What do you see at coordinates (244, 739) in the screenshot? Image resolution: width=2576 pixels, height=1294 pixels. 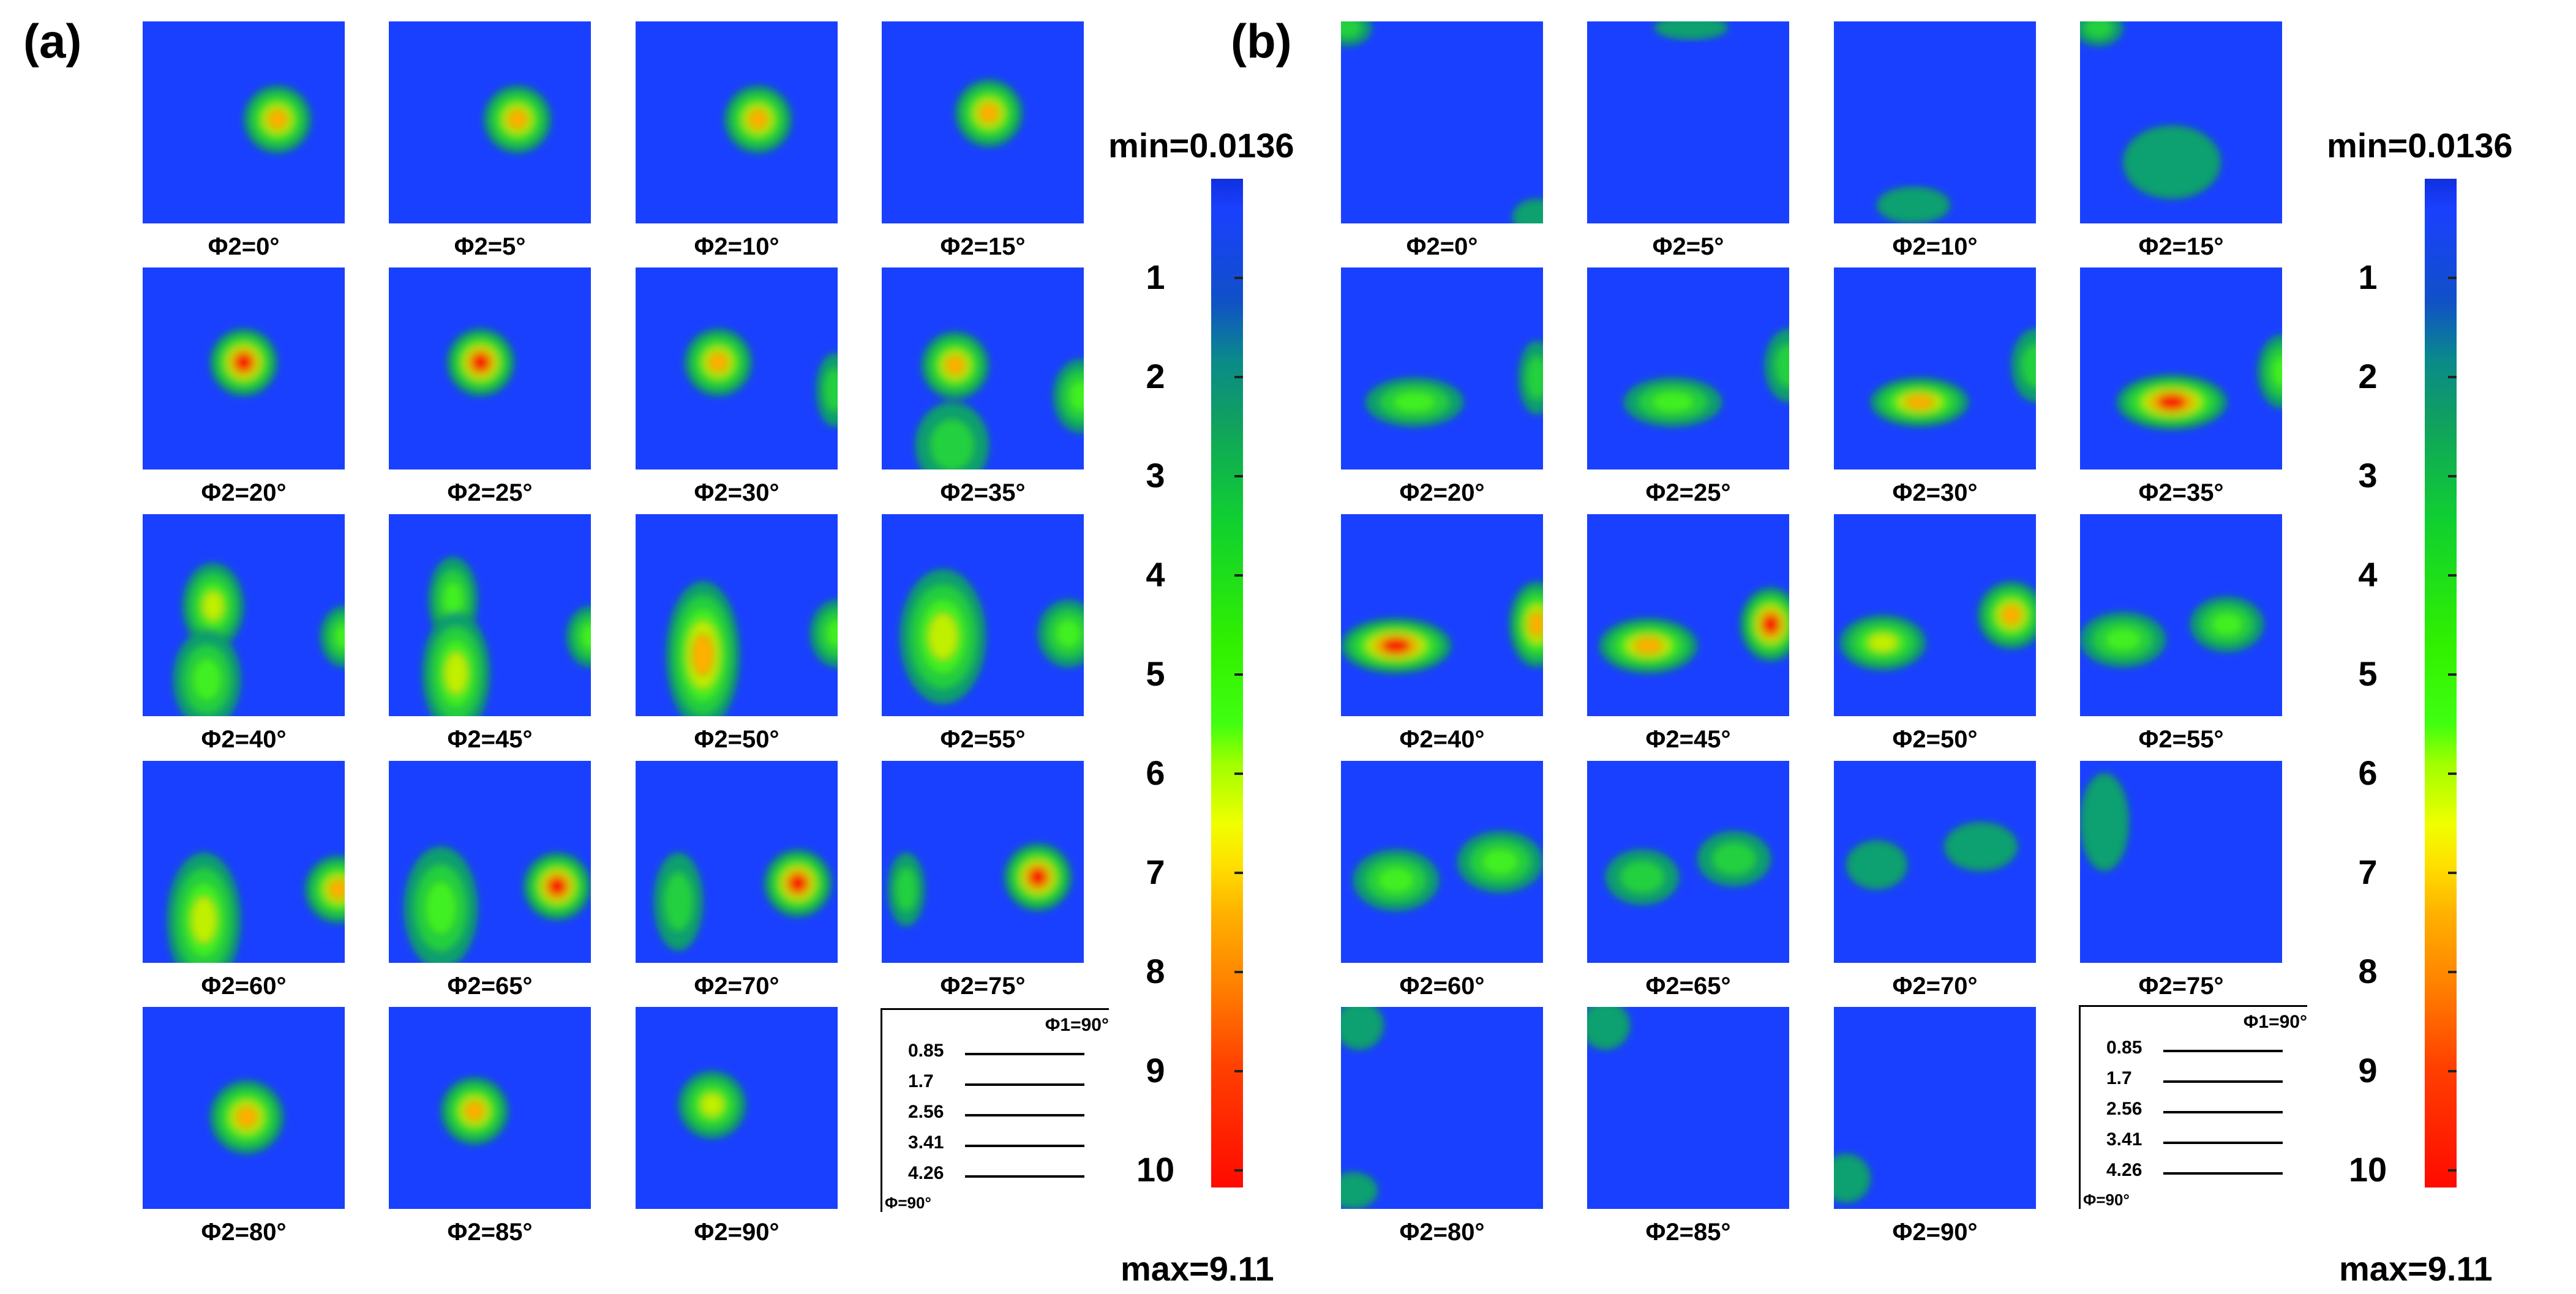 I see `odf-section-label: Φ2=40°` at bounding box center [244, 739].